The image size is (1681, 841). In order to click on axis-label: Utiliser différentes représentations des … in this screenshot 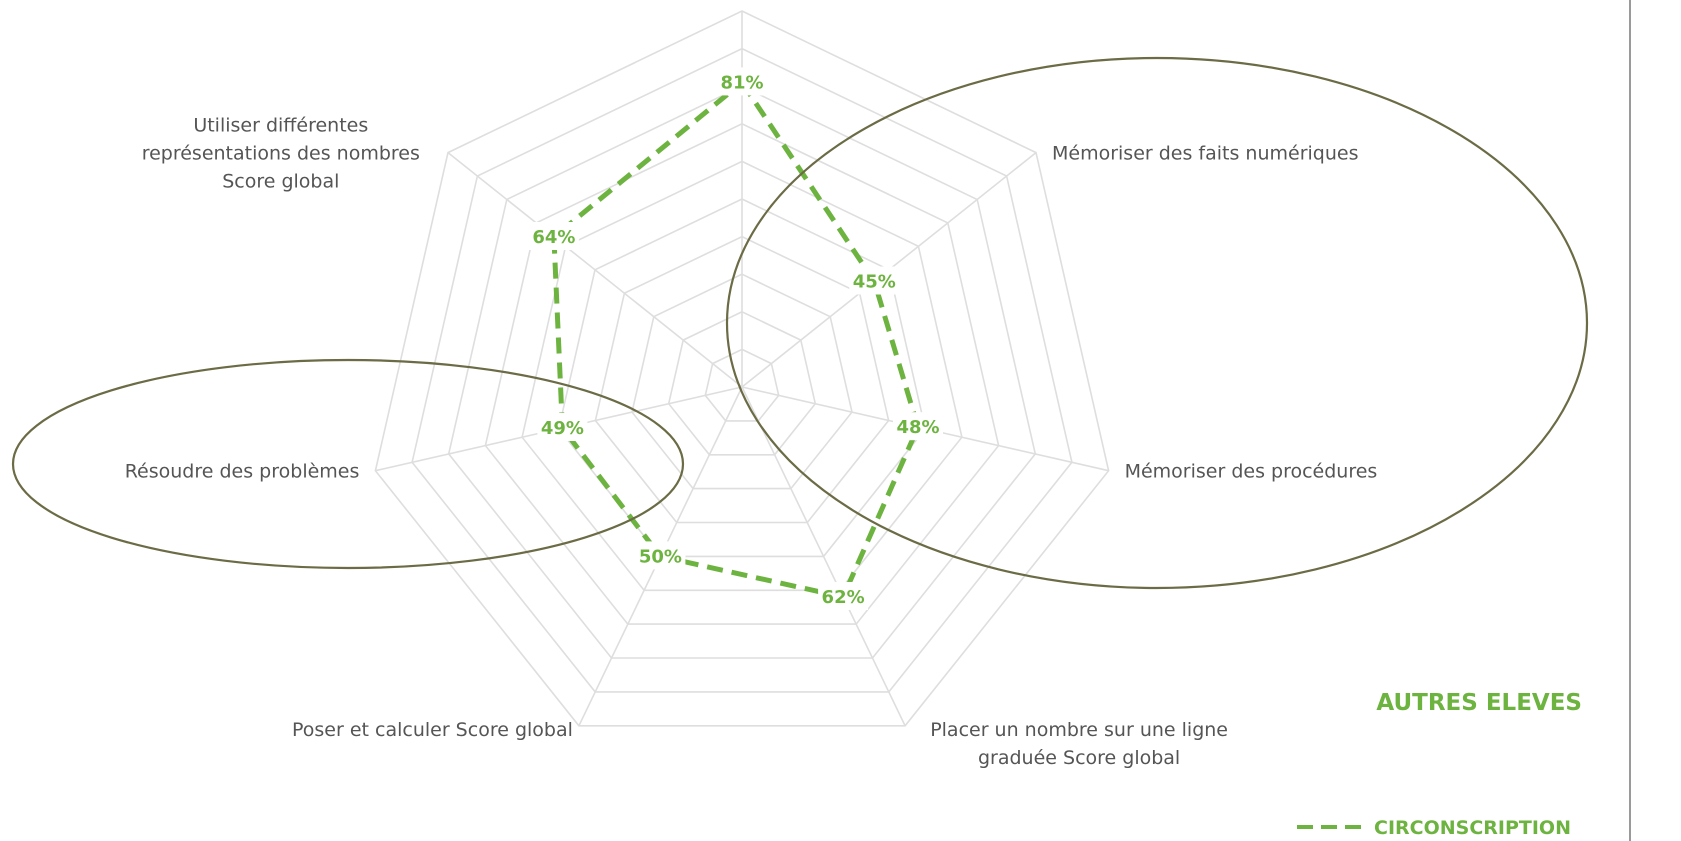, I will do `click(281, 154)`.